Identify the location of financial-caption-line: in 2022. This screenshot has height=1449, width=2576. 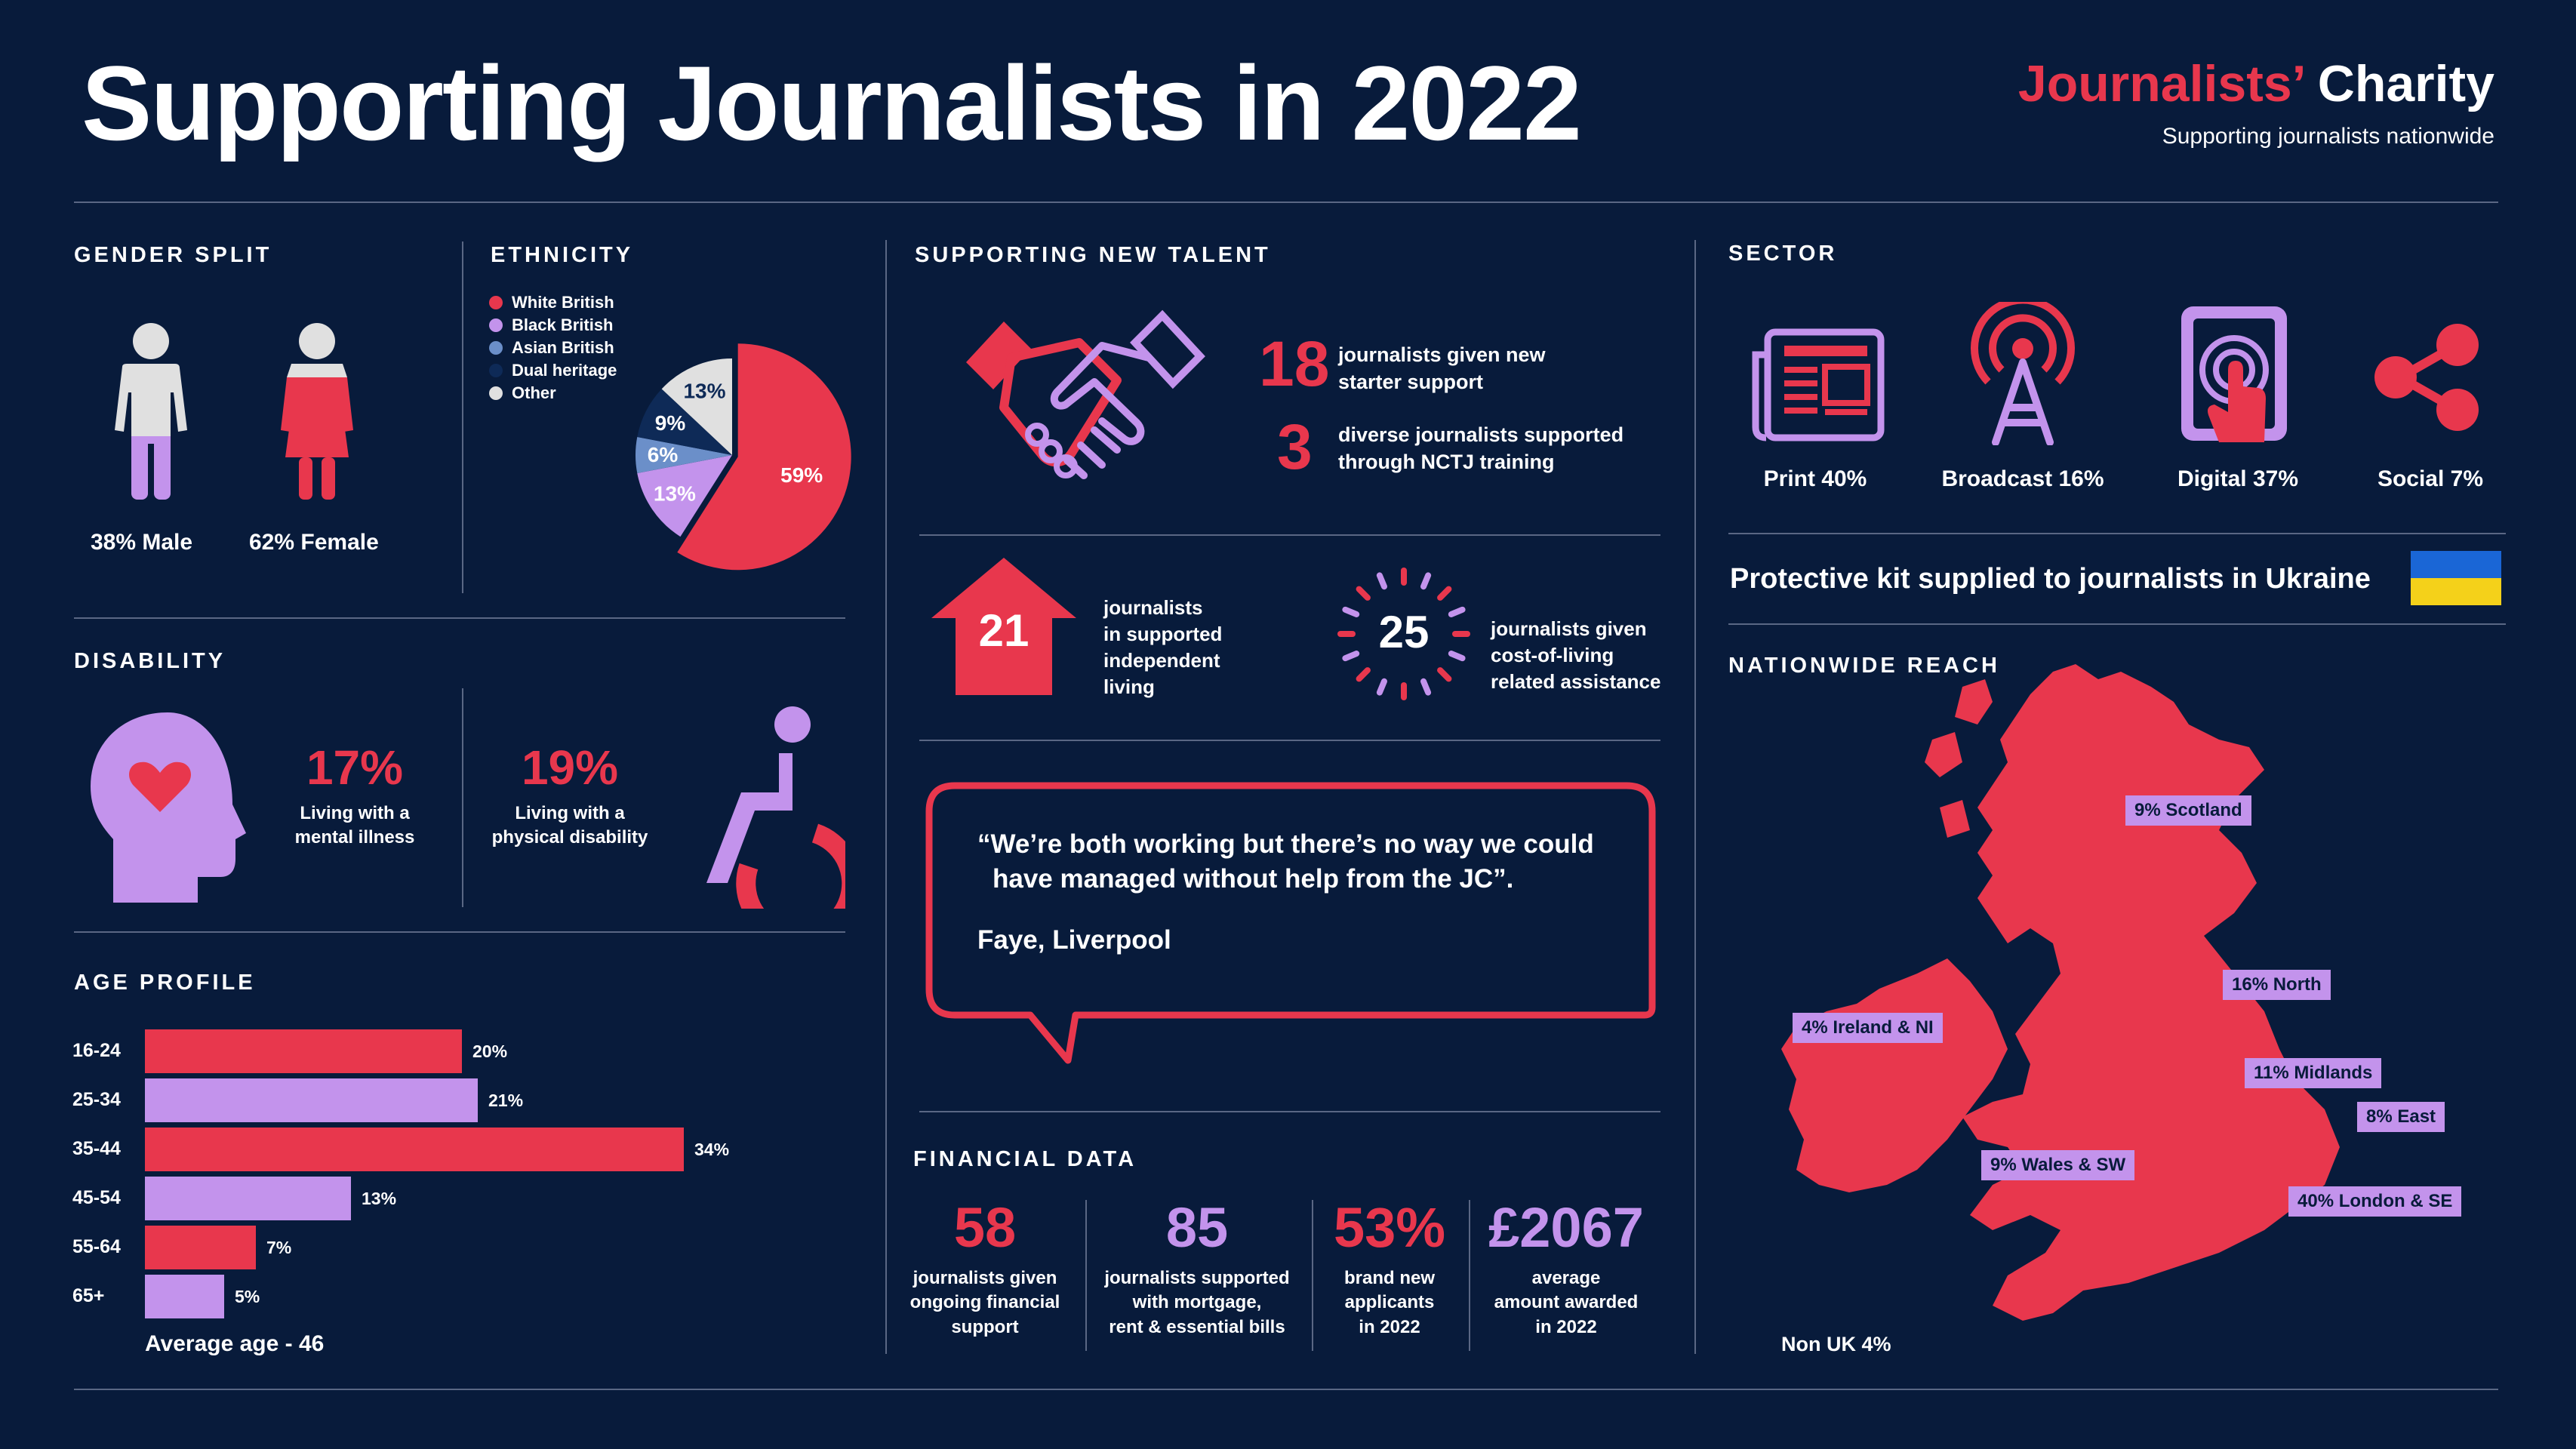
(1566, 1326).